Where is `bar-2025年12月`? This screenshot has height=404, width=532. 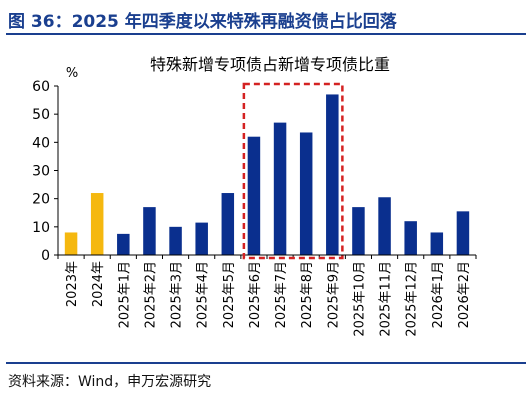 bar-2025年12月 is located at coordinates (410, 238).